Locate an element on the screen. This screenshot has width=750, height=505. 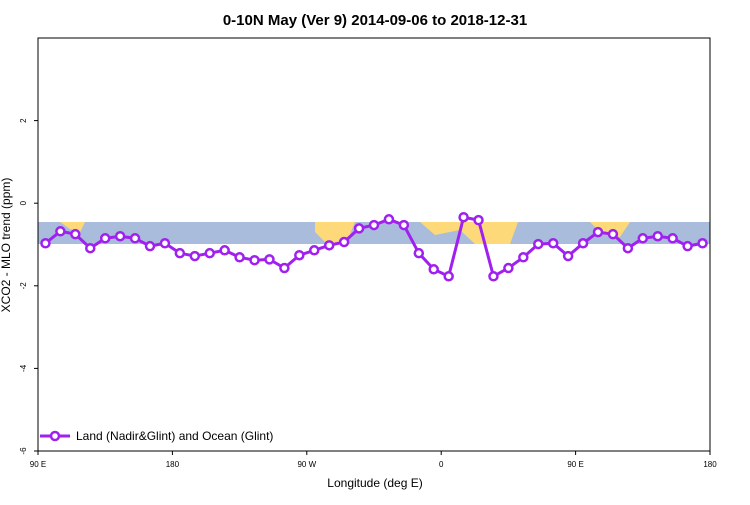
x-tick-label: 0 is located at coordinates (441, 464).